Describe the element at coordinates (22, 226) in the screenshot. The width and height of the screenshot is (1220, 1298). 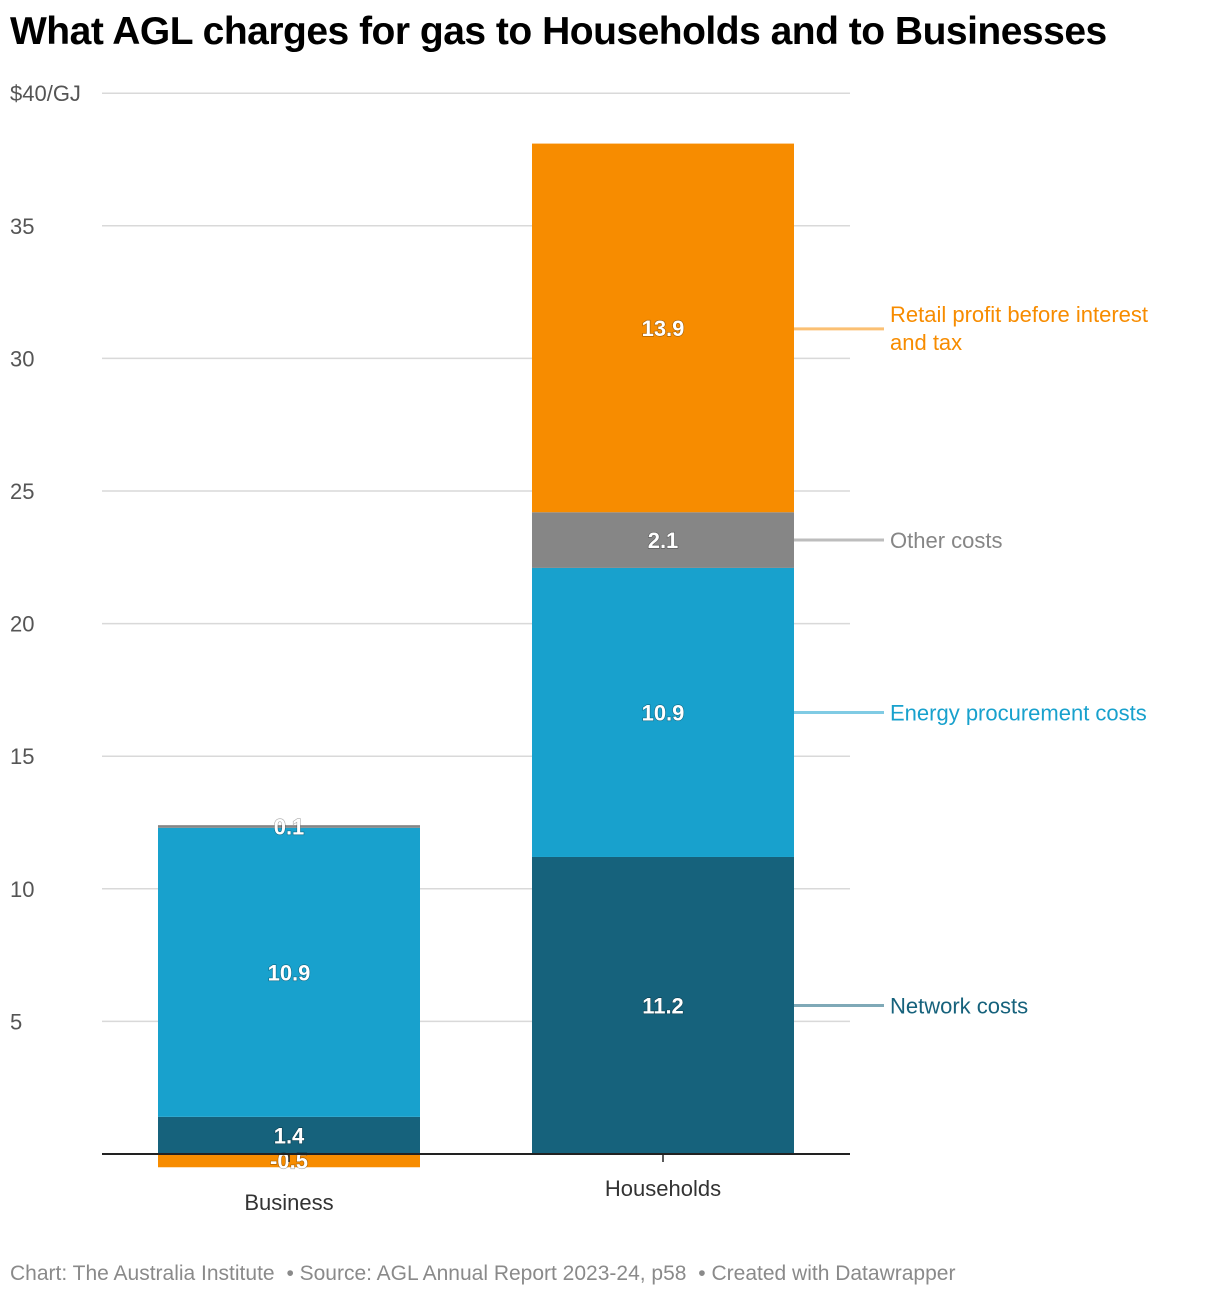
I see `y-tick-label-35: 35` at that location.